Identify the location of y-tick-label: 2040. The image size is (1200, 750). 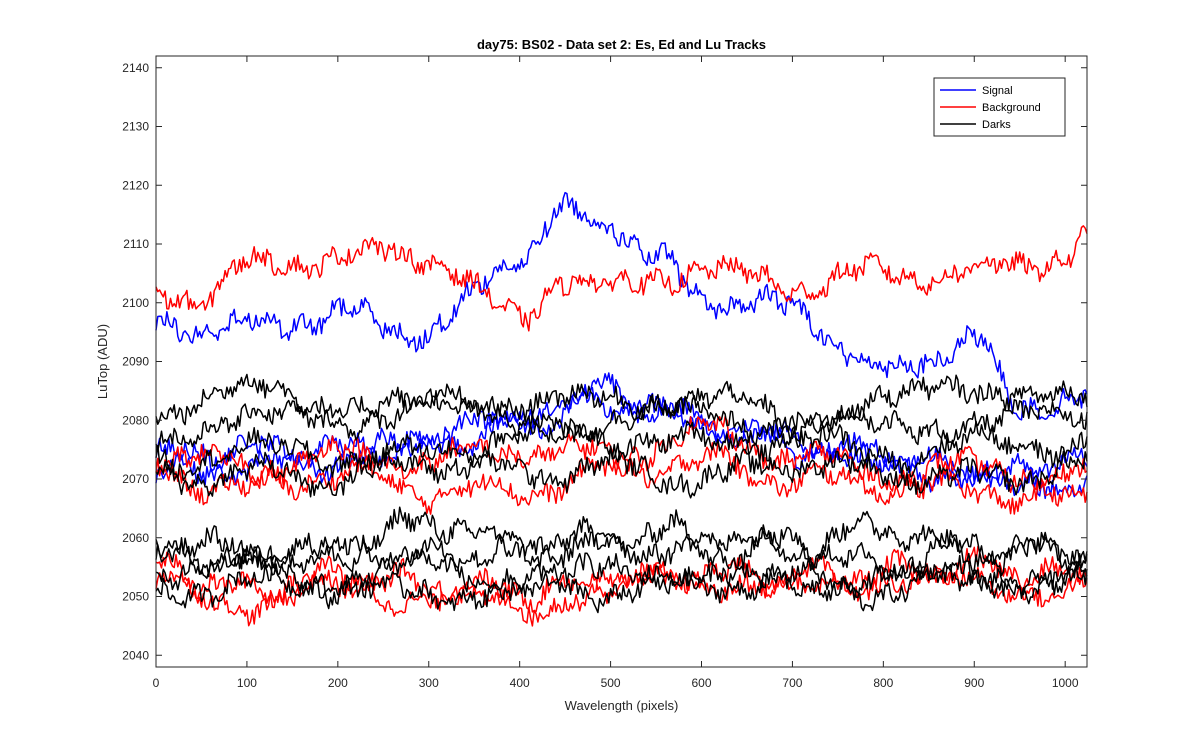
(135, 655).